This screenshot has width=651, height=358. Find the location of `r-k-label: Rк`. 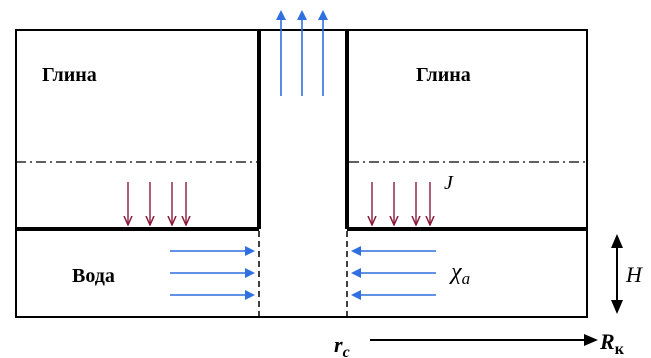

r-k-label: Rк is located at coordinates (612, 343).